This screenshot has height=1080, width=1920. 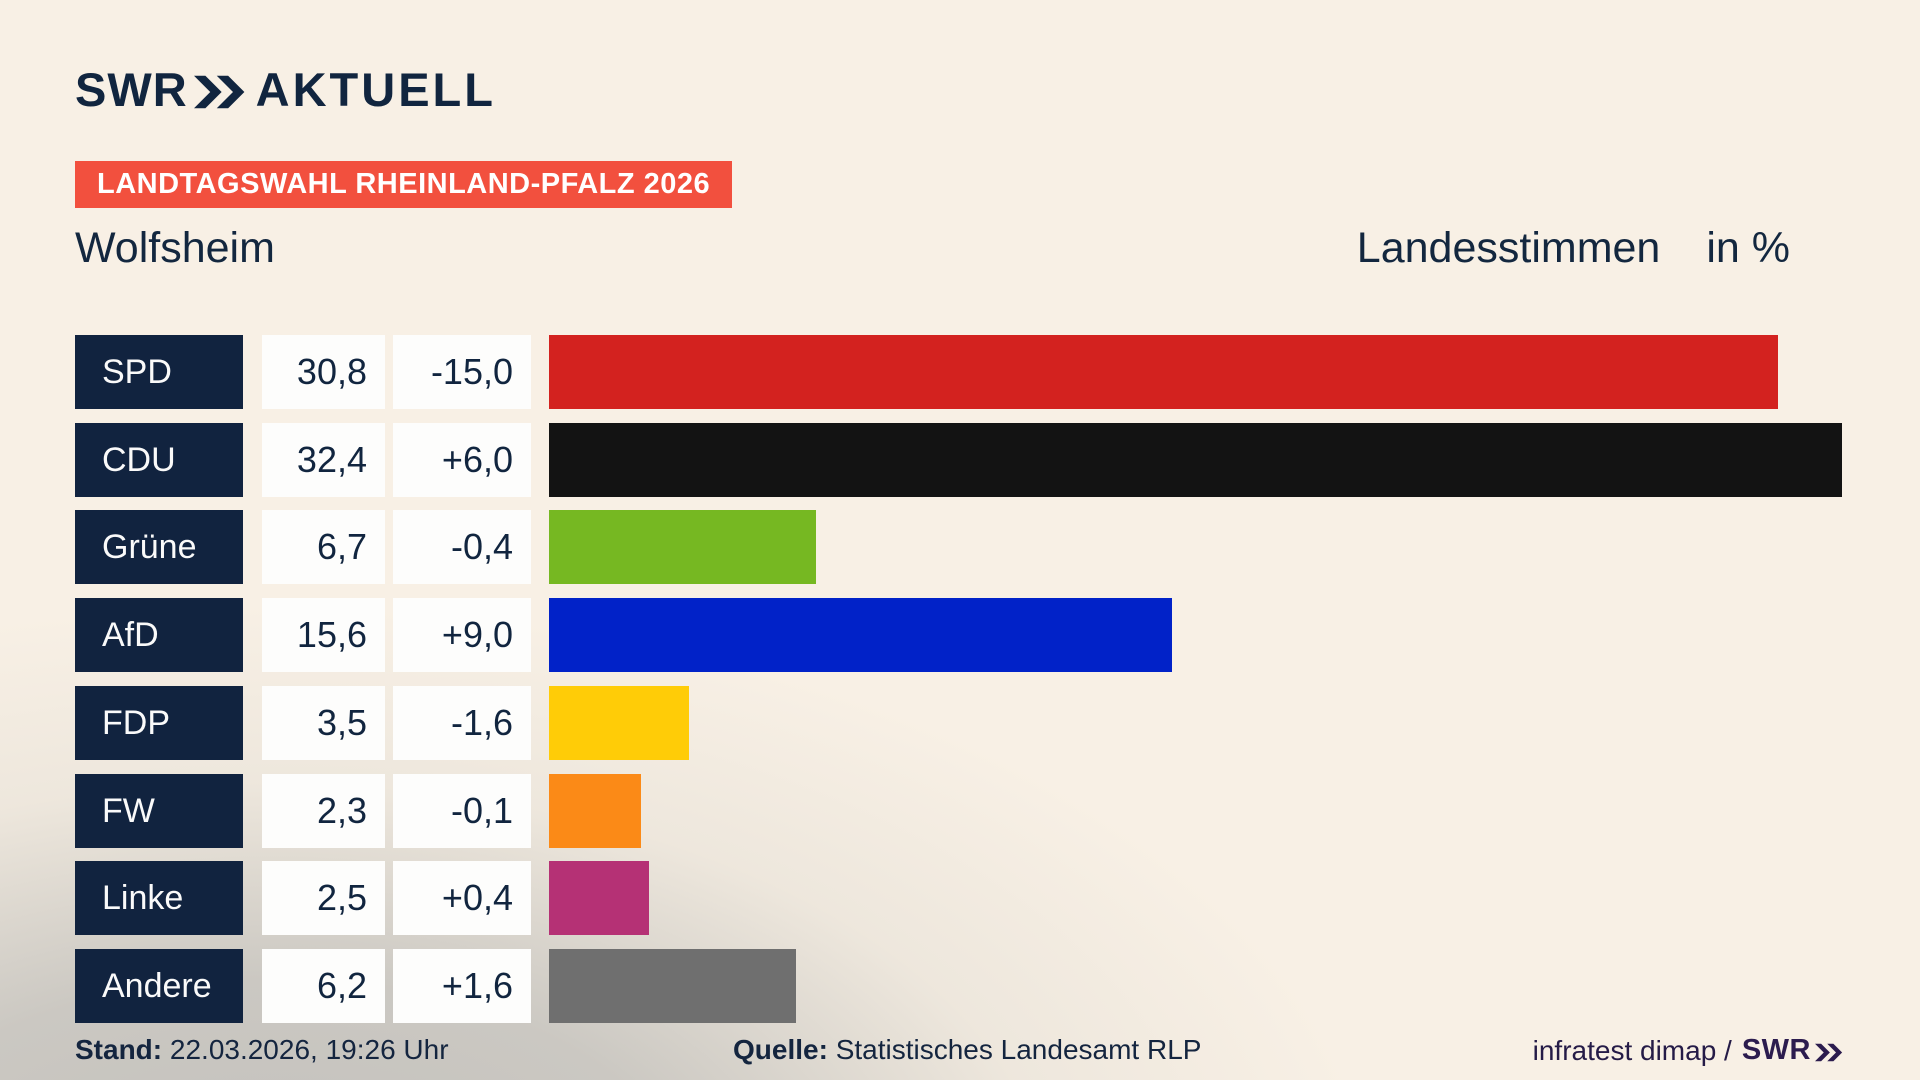 I want to click on party-change: +0,4, so click(x=462, y=898).